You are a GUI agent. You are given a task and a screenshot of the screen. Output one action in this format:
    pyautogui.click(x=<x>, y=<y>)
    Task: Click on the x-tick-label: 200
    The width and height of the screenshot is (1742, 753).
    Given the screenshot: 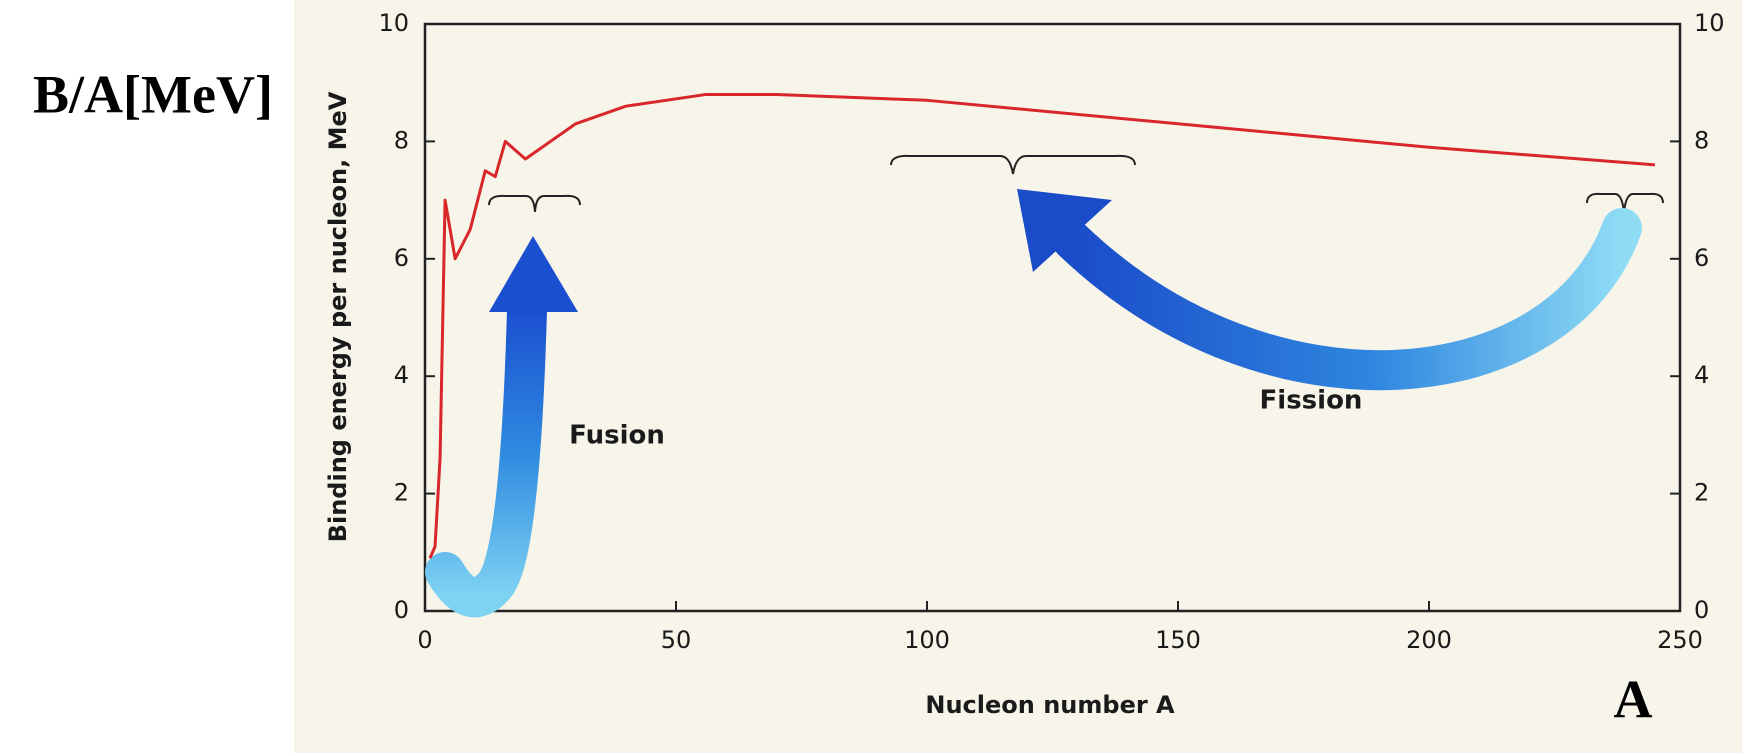 What is the action you would take?
    pyautogui.click(x=1429, y=640)
    